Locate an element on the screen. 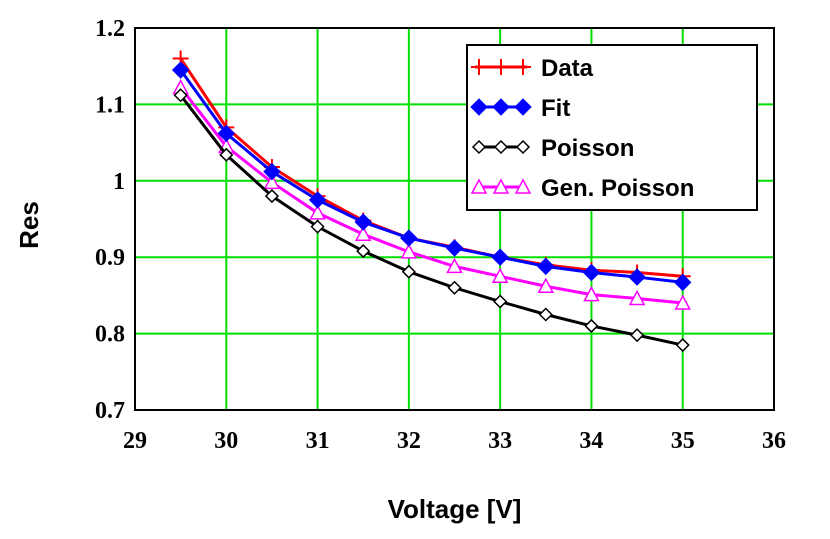 This screenshot has width=830, height=539. legend: Data Fit Poisson Gen. Poisson is located at coordinates (612, 127).